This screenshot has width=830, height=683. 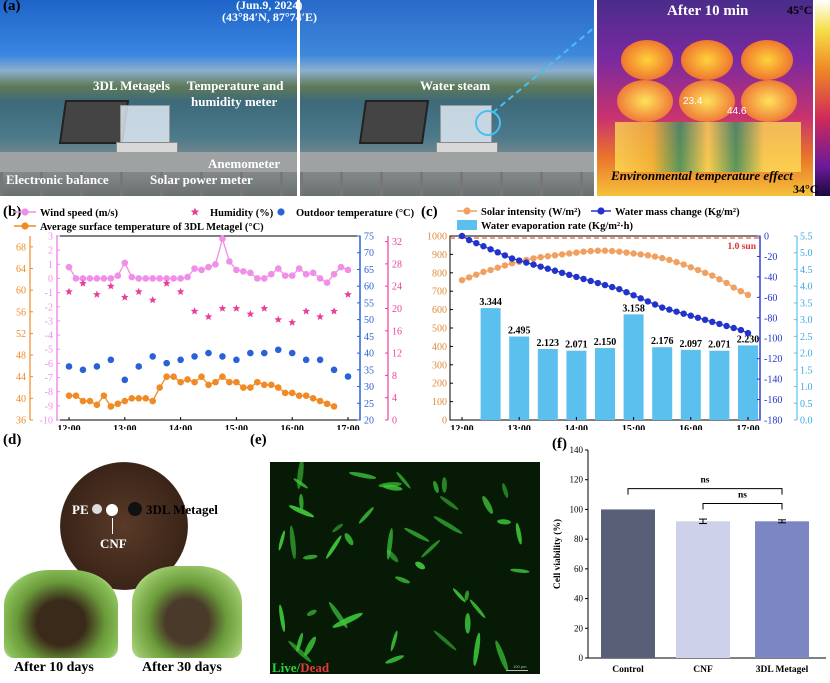 I want to click on thermal-image, so click(x=705, y=98).